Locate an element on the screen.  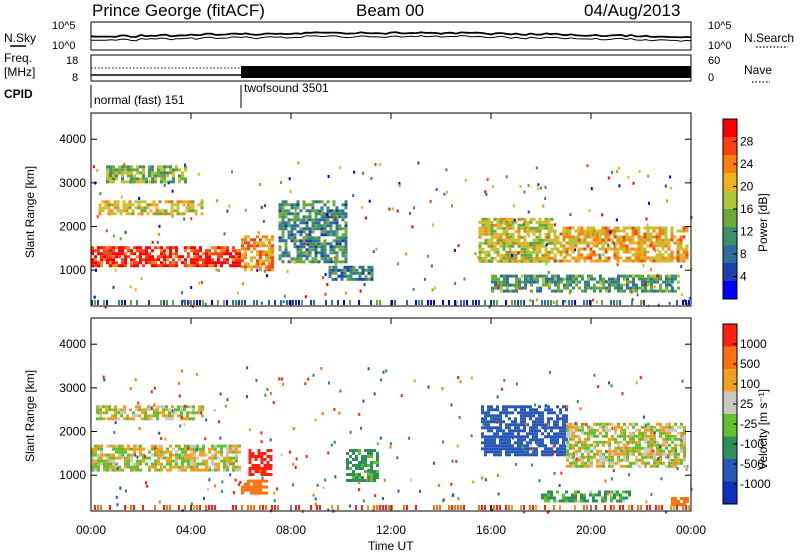
noise-tick-left-bottom: 10^0 is located at coordinates (64, 46).